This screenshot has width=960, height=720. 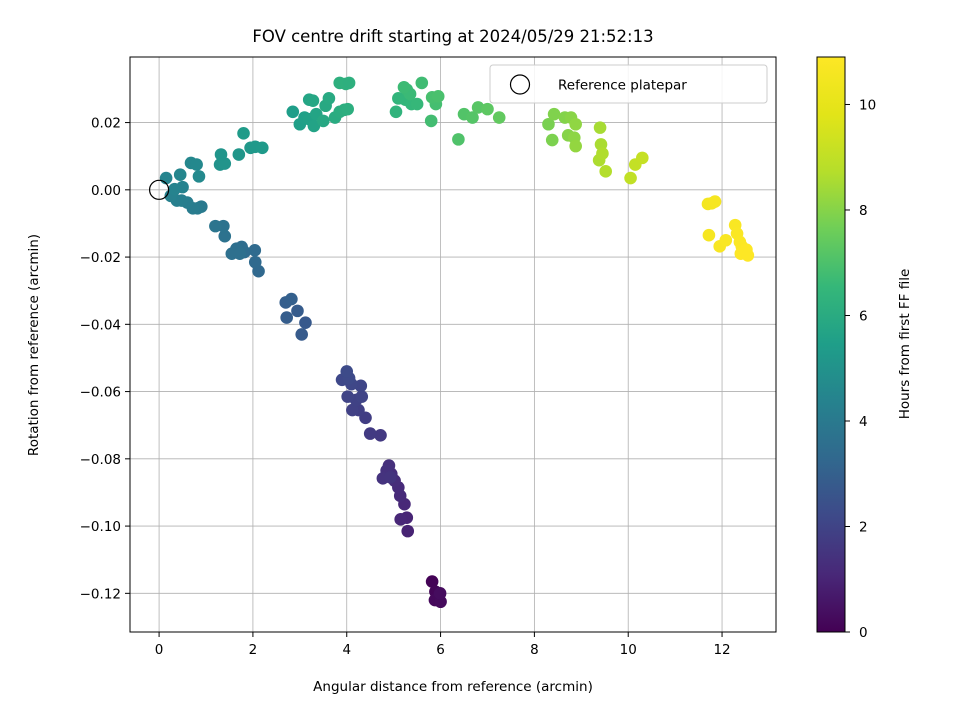 What do you see at coordinates (905, 344) in the screenshot?
I see `colorbar-label: Hours from first FF file` at bounding box center [905, 344].